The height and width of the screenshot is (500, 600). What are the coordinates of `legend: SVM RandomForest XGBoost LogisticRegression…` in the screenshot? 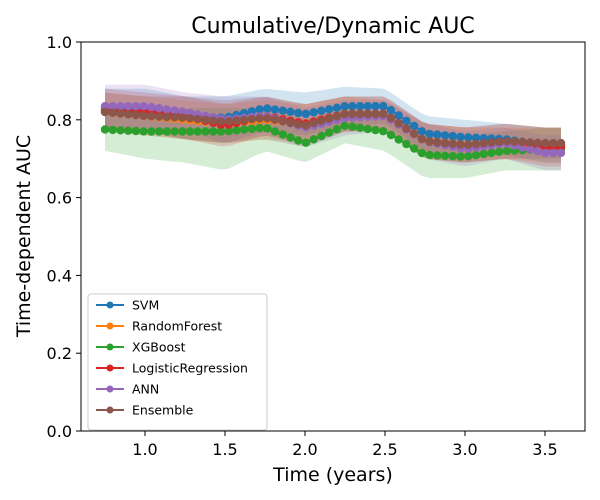 It's located at (177, 362).